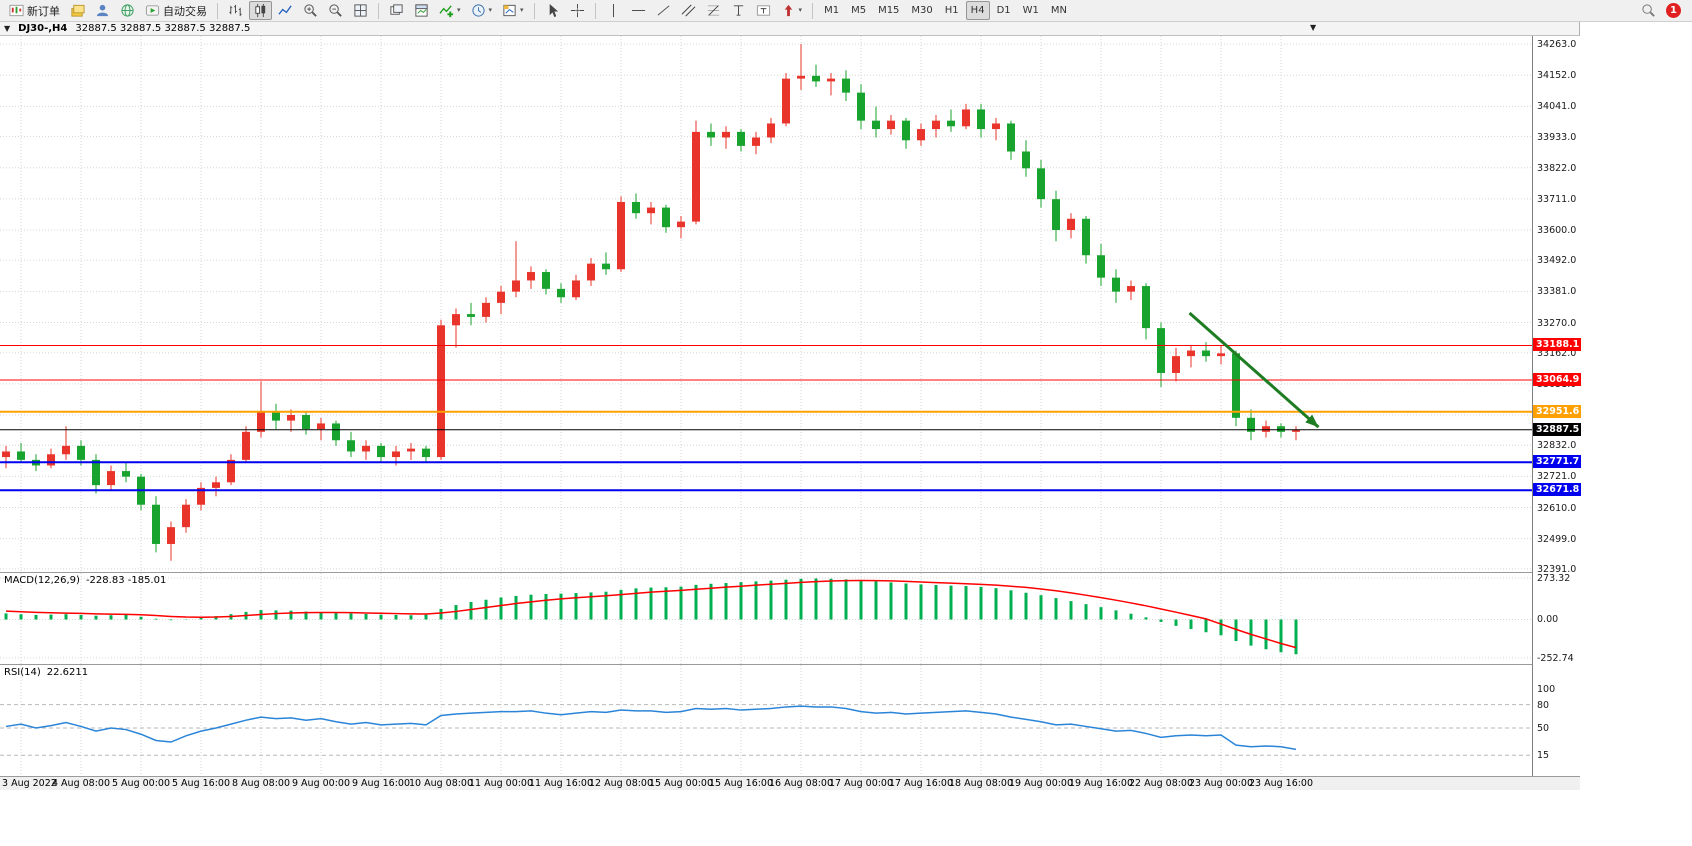  What do you see at coordinates (396, 10) in the screenshot?
I see `cascade-windows-button` at bounding box center [396, 10].